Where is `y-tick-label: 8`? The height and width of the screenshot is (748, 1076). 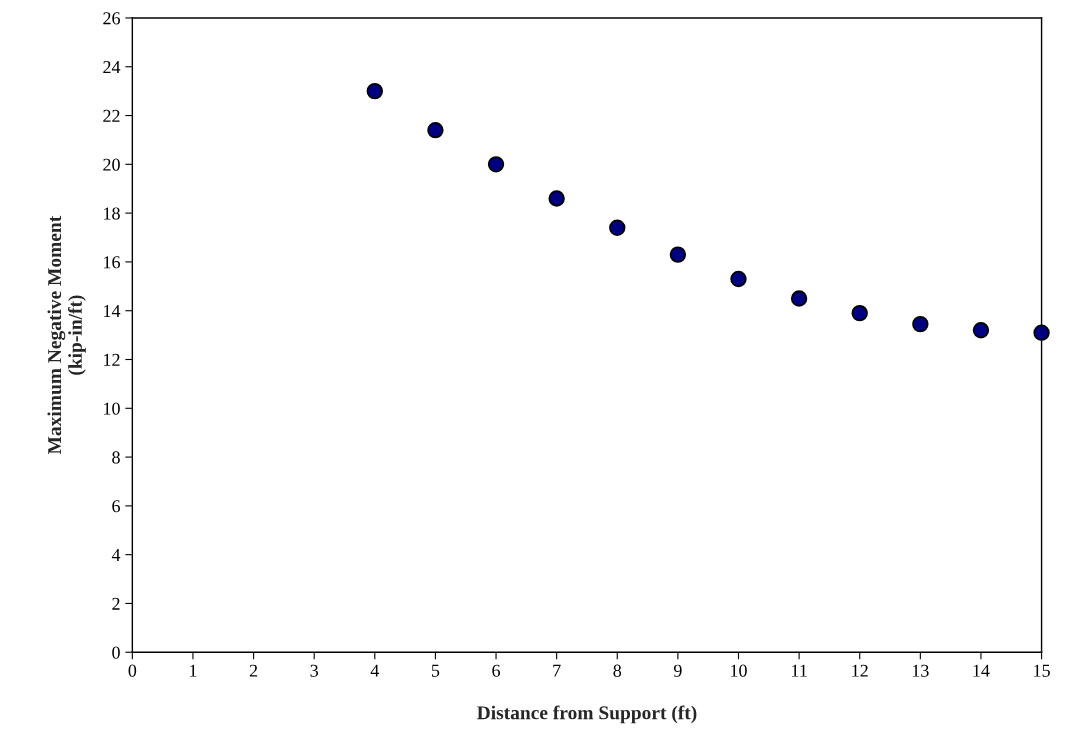
y-tick-label: 8 is located at coordinates (116, 457).